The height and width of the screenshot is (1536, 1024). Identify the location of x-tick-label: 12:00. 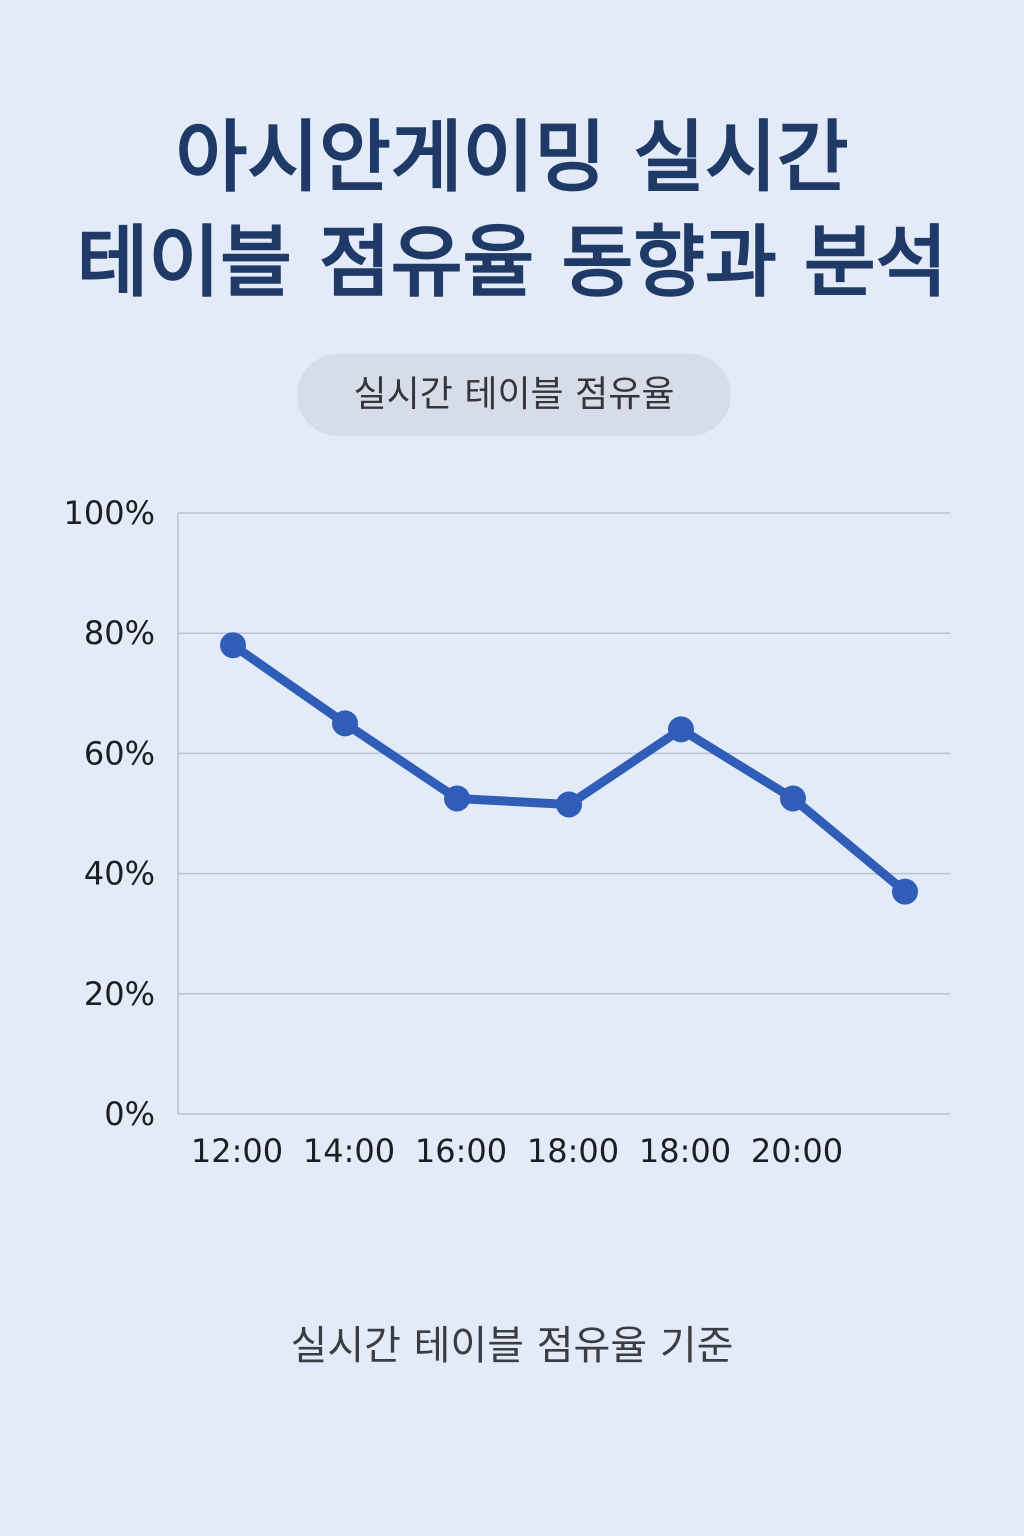
(237, 1151).